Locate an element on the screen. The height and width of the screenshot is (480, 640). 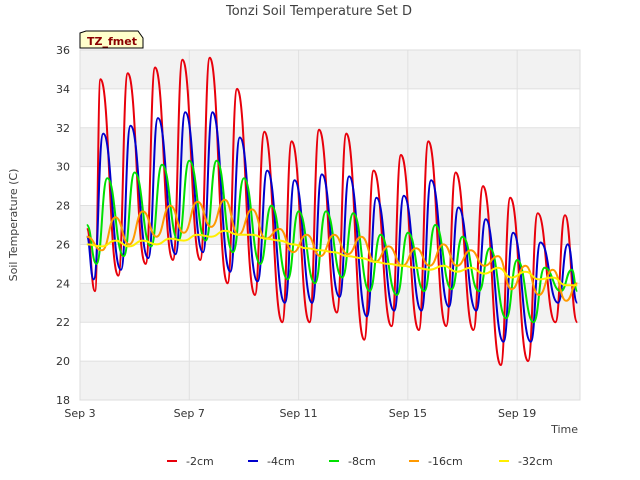
y-tick-label: 22 is located at coordinates (63, 322).